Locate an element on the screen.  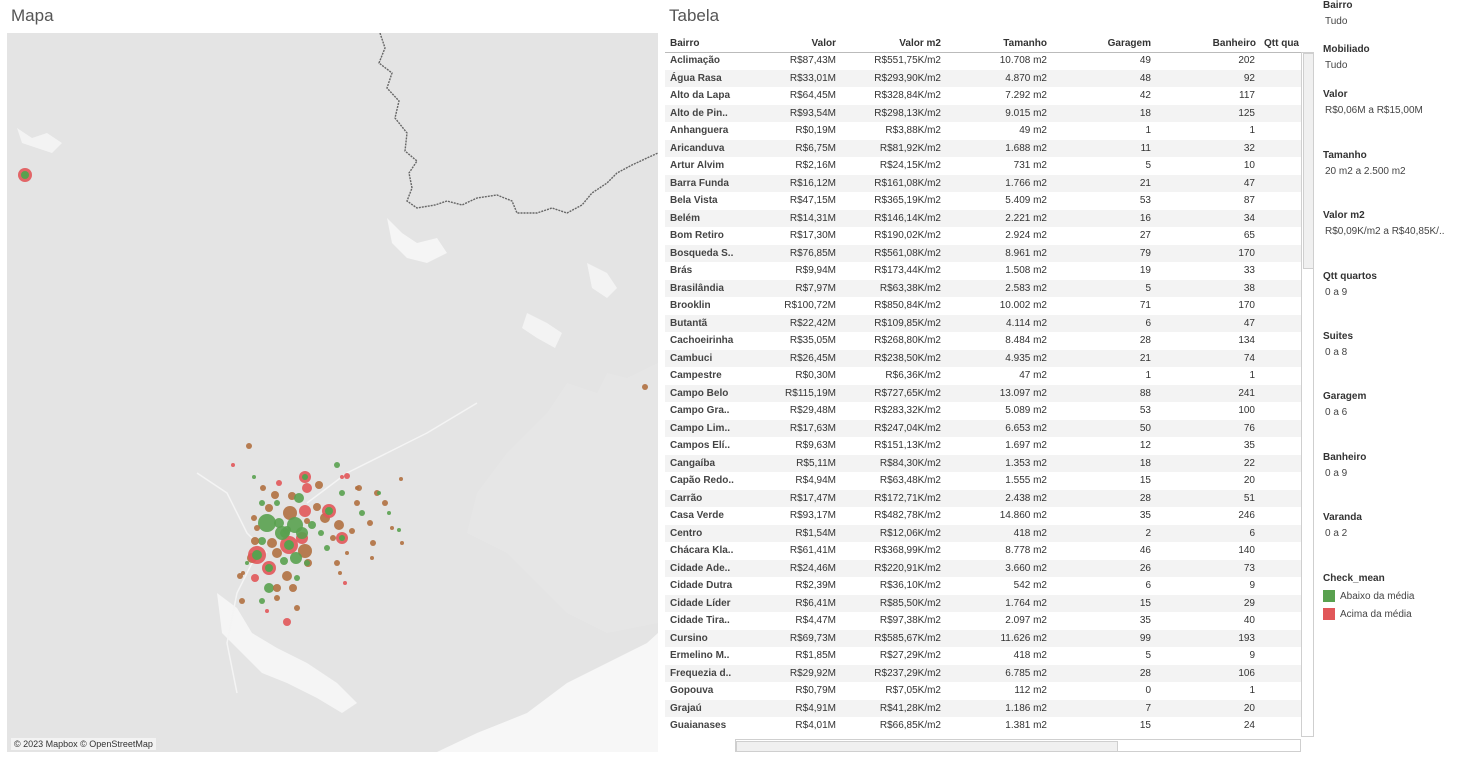
table-row: Artur Alvim R$2,16M R$24,15K/m2 731 m2 5 10 is located at coordinates (983, 166).